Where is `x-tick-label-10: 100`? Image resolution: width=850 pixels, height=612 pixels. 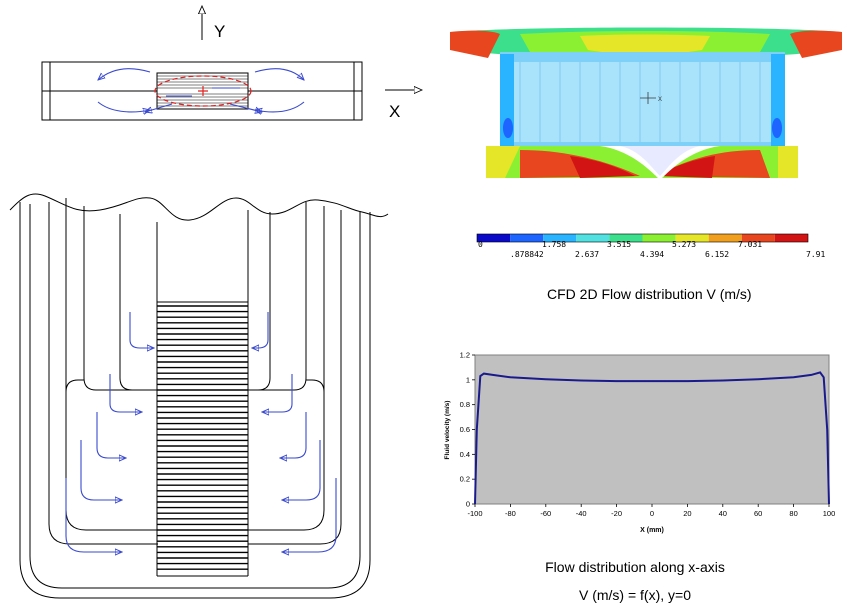 x-tick-label-10: 100 is located at coordinates (829, 513).